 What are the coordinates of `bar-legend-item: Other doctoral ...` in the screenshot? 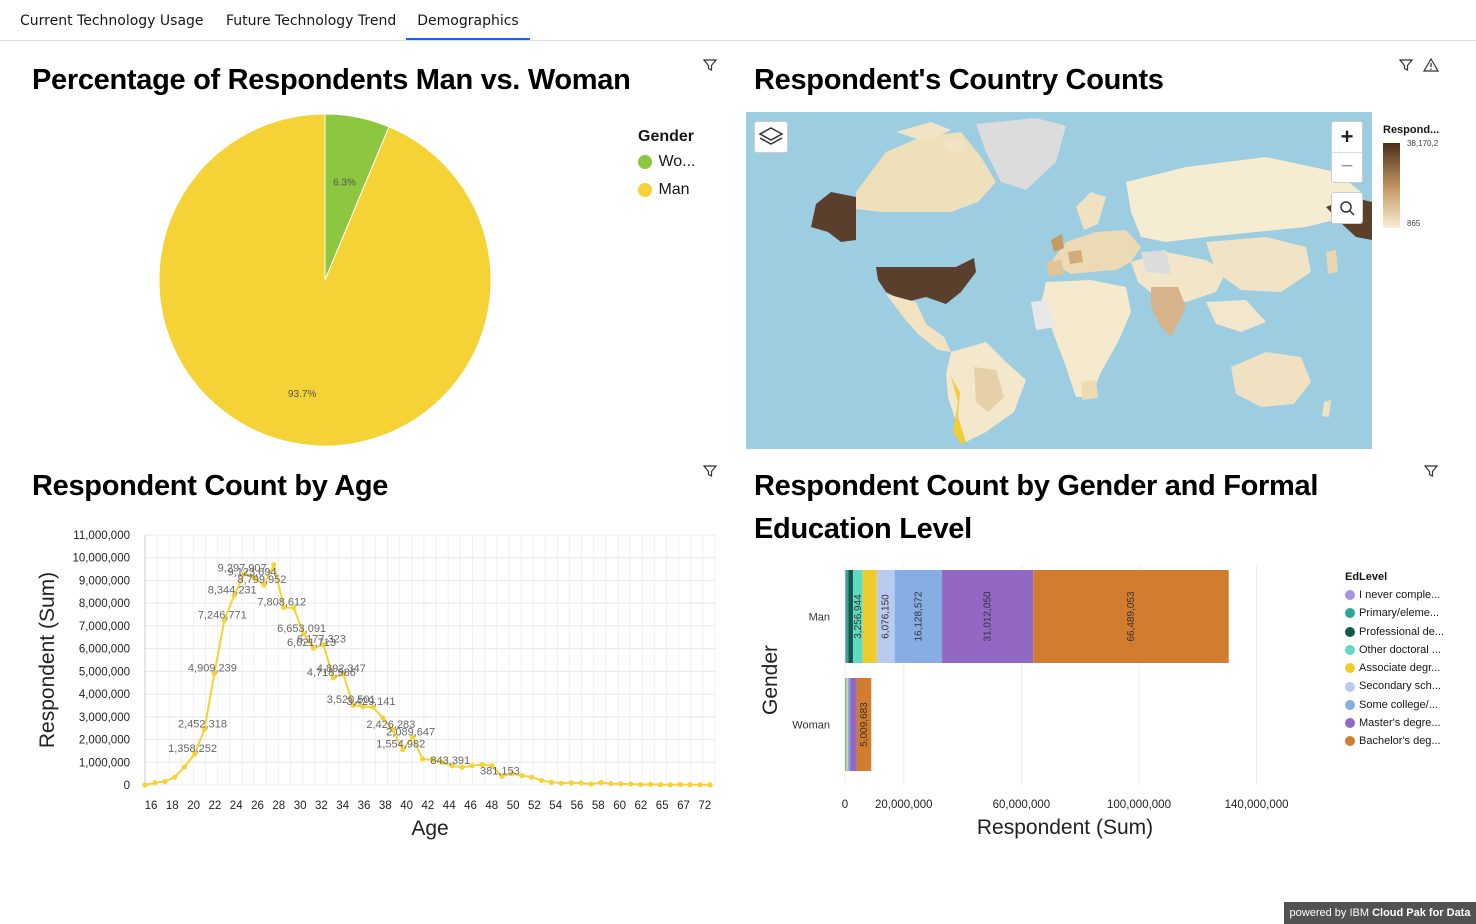 It's located at (1394, 653).